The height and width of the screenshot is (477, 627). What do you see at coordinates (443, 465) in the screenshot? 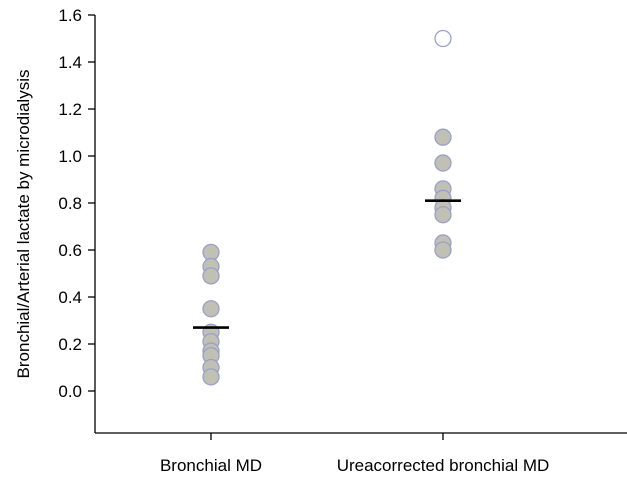
I see `x-tick-label: Ureacorrected bronchial MD` at bounding box center [443, 465].